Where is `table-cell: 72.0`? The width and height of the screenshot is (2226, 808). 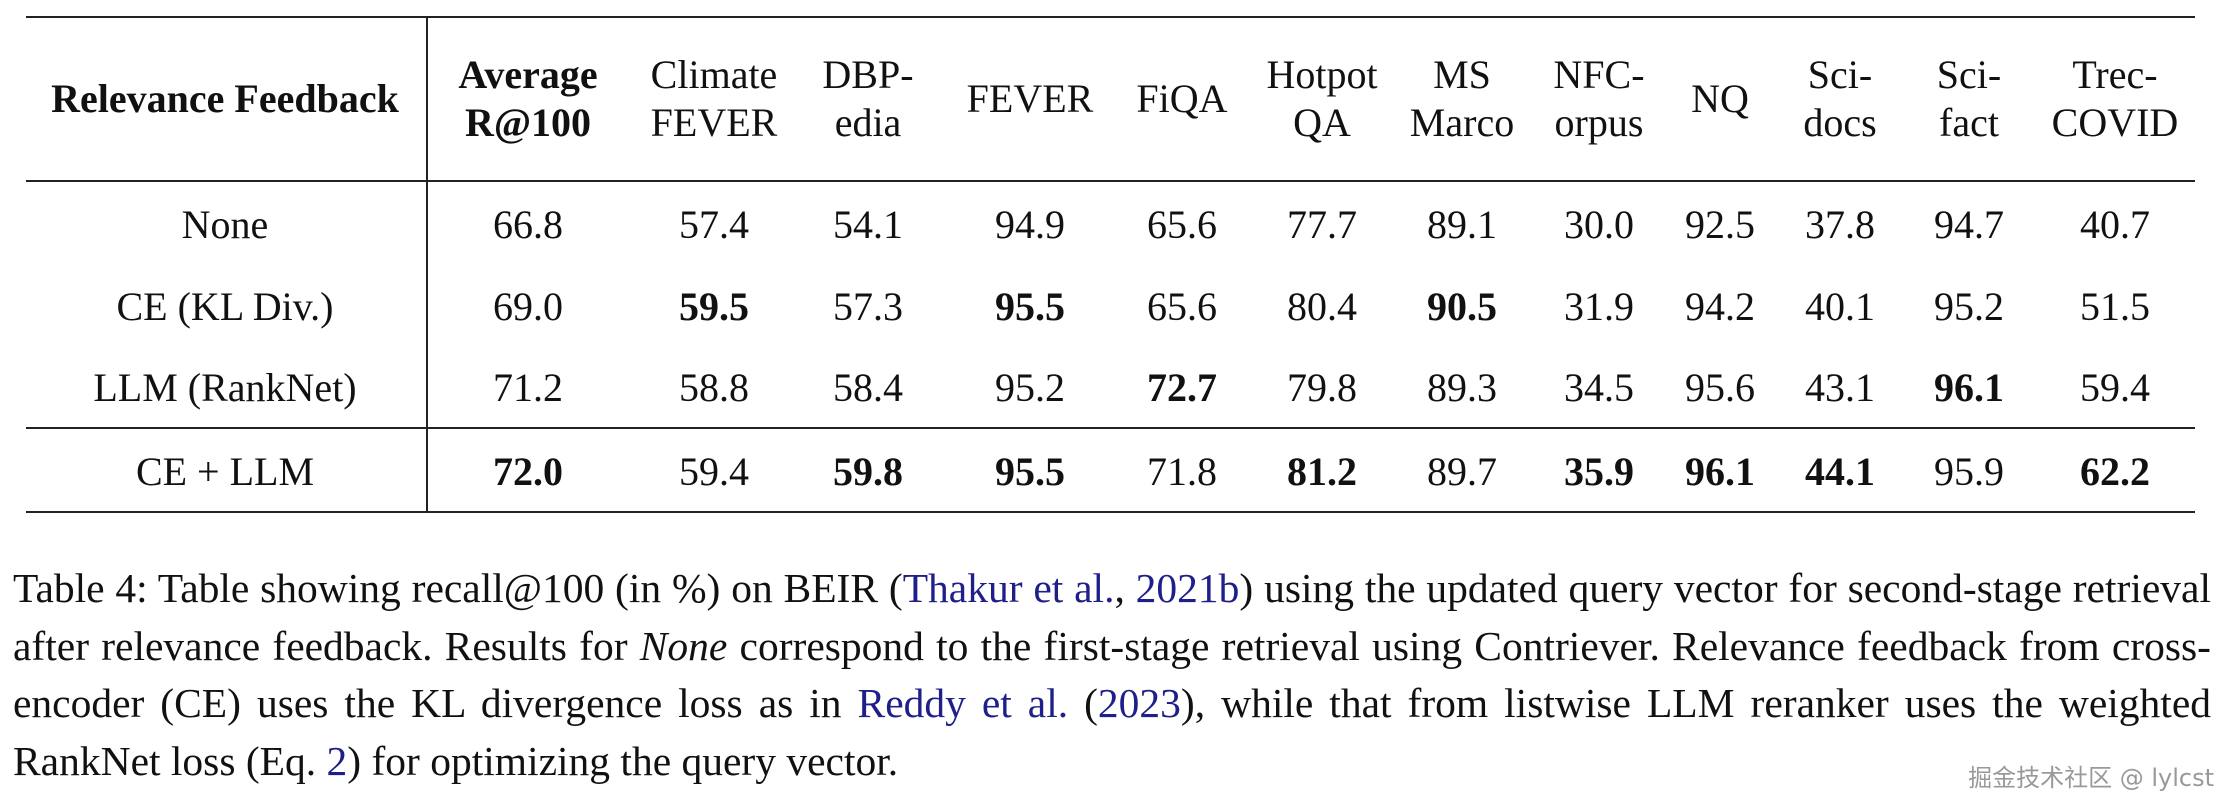
table-cell: 72.0 is located at coordinates (528, 471).